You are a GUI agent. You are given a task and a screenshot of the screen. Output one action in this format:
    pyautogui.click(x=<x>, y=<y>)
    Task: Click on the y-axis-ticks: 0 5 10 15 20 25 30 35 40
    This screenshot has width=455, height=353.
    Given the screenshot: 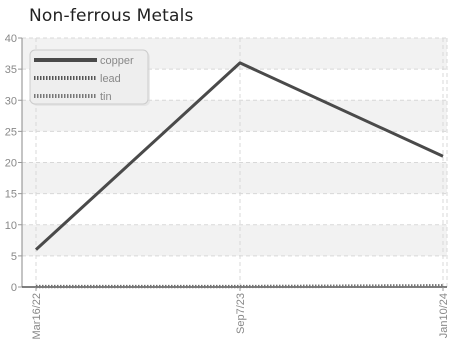 What is the action you would take?
    pyautogui.click(x=13, y=163)
    